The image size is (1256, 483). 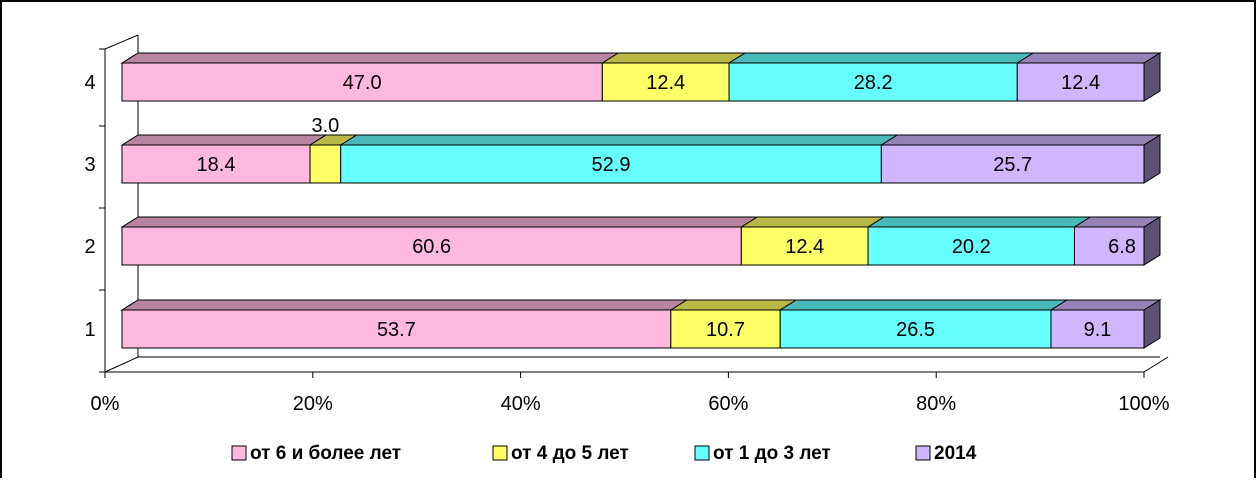 I want to click on x-tick-label: 60%, so click(x=728, y=404).